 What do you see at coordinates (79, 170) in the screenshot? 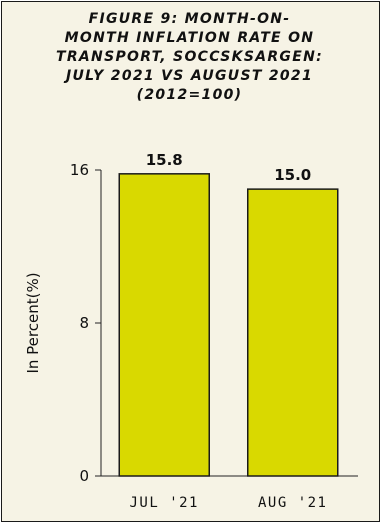
I see `y-tick-label: 16` at bounding box center [79, 170].